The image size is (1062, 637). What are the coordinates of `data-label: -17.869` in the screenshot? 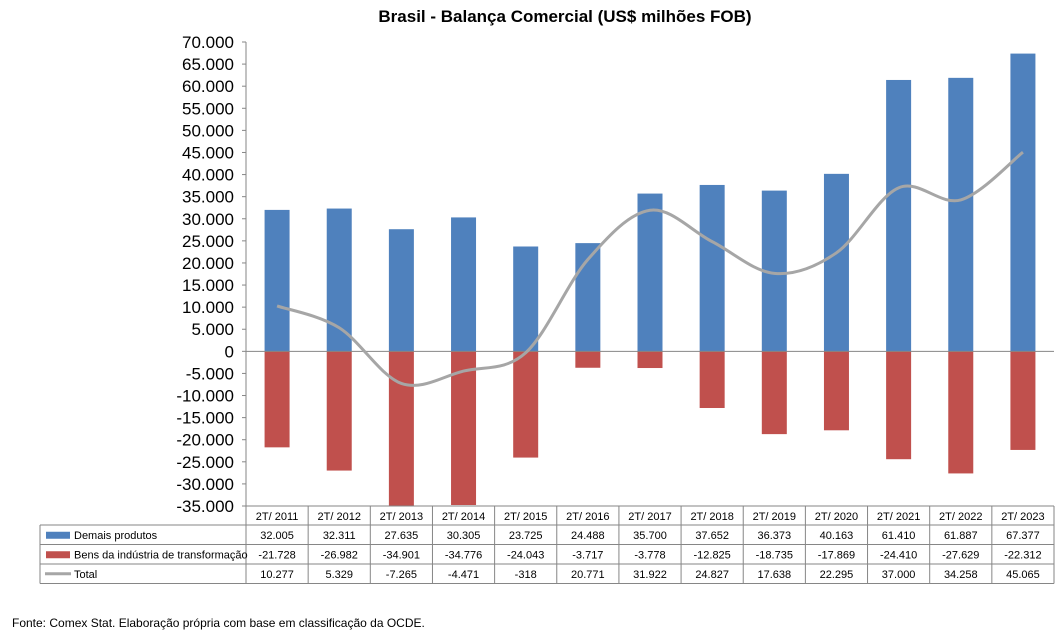 It's located at (836, 555).